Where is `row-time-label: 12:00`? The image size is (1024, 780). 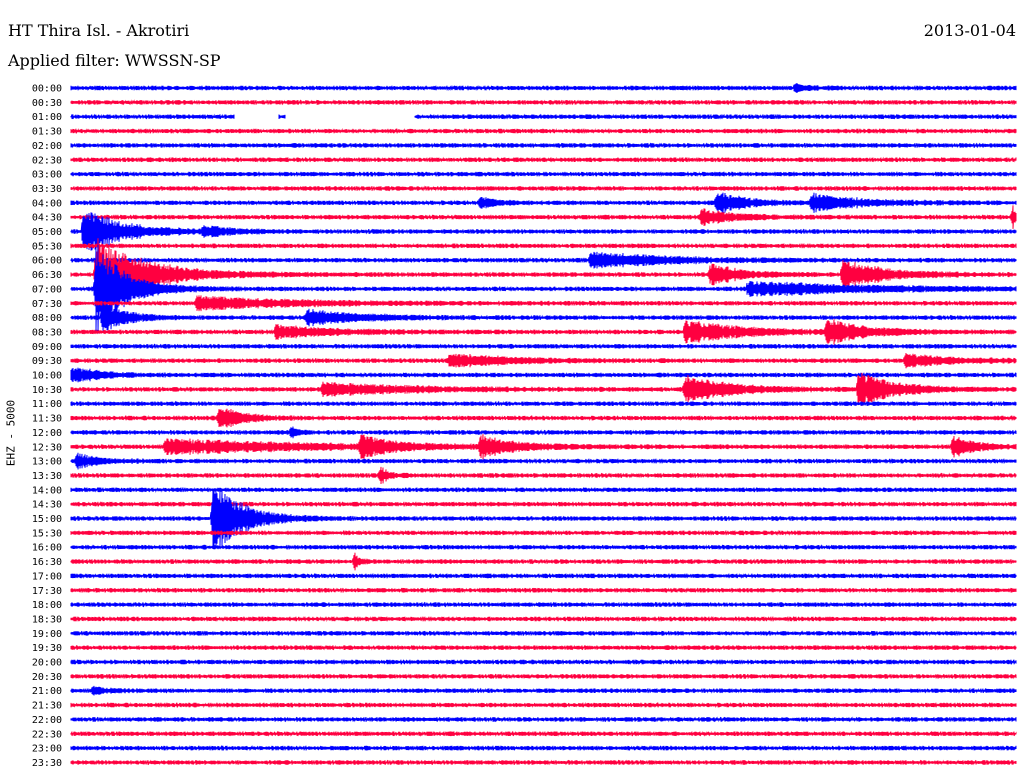 row-time-label: 12:00 is located at coordinates (47, 433).